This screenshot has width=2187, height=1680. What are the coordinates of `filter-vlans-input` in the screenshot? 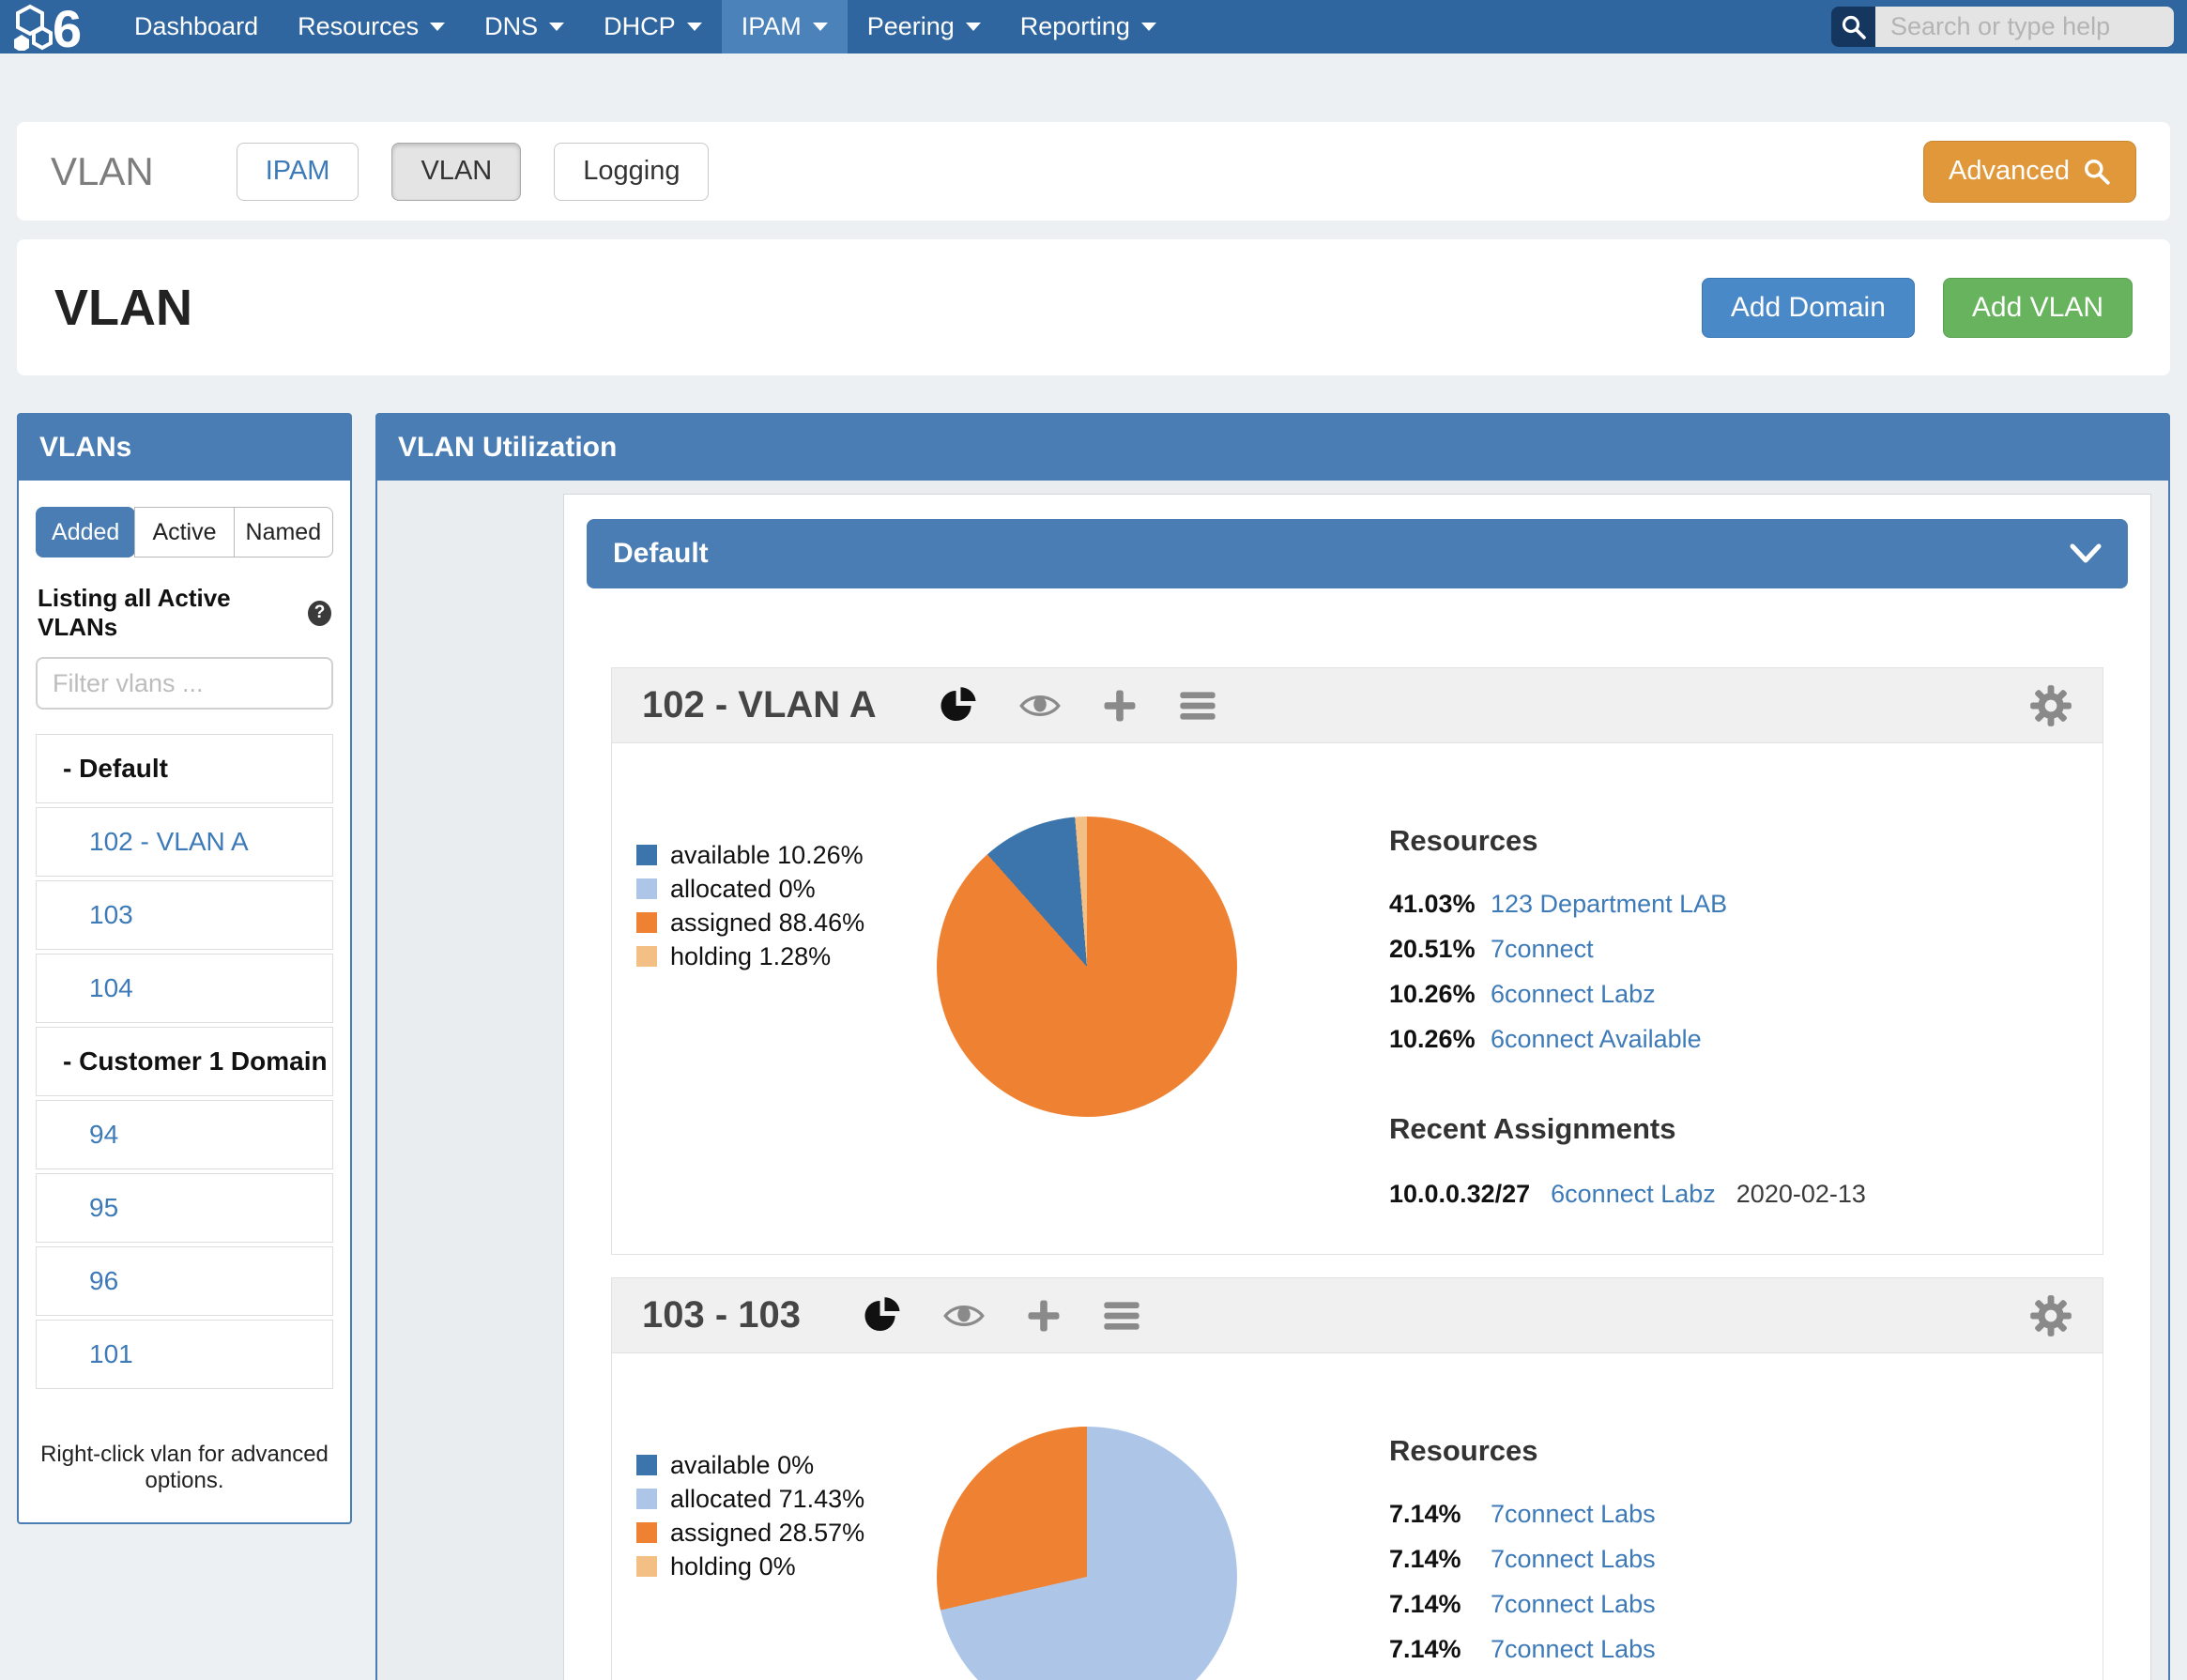 It's located at (185, 683).